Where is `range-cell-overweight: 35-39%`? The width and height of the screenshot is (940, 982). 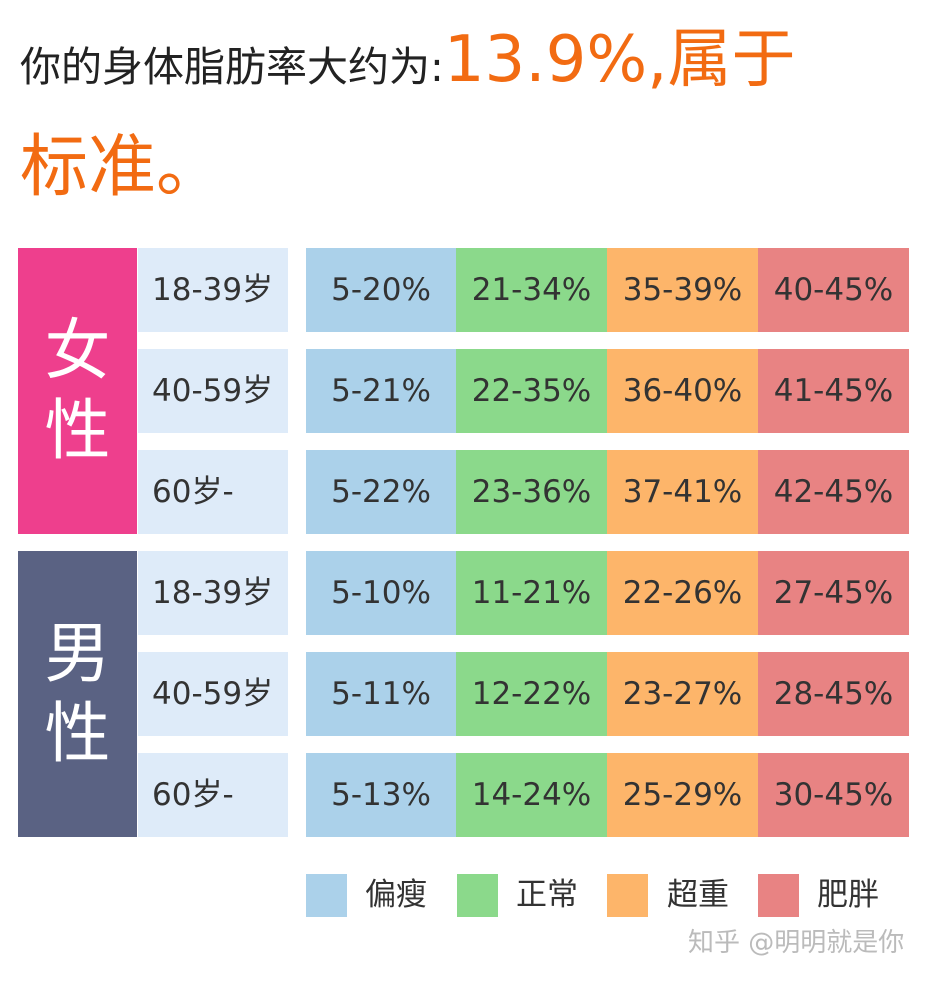
range-cell-overweight: 35-39% is located at coordinates (682, 290).